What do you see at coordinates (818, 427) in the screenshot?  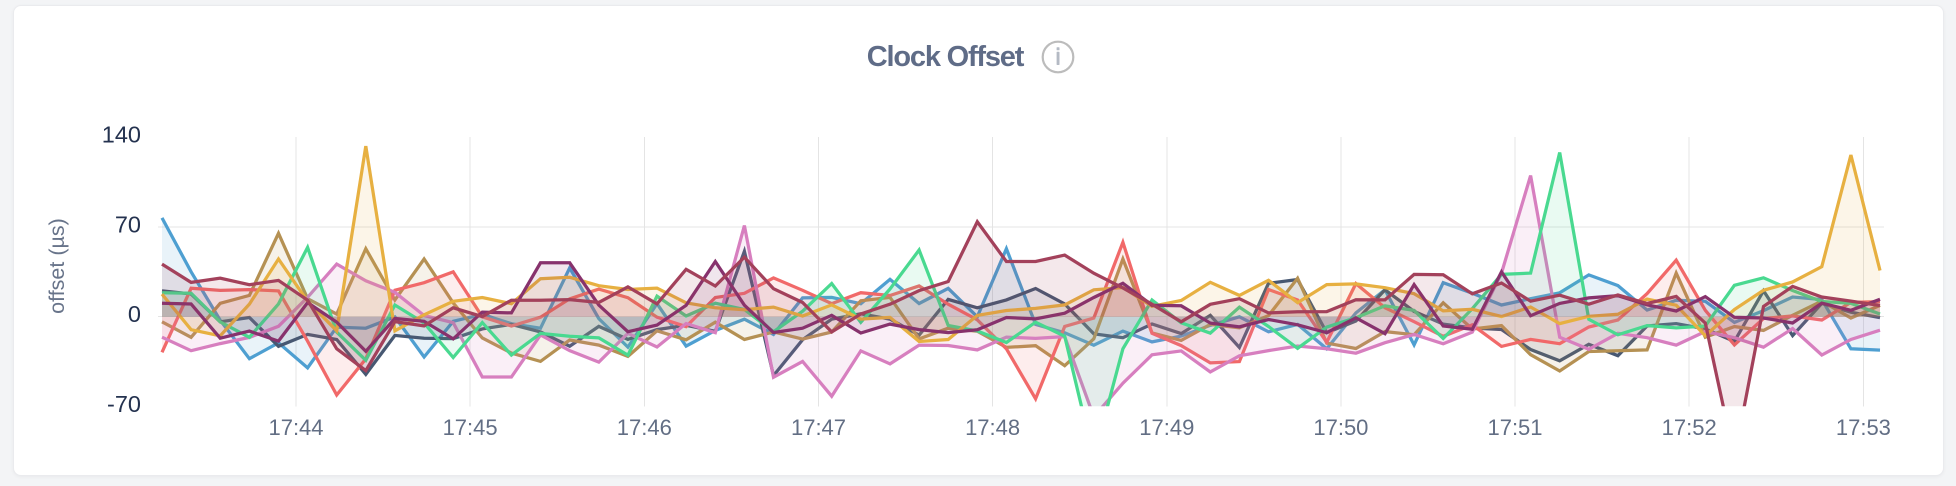 I see `svg-text: 17:47` at bounding box center [818, 427].